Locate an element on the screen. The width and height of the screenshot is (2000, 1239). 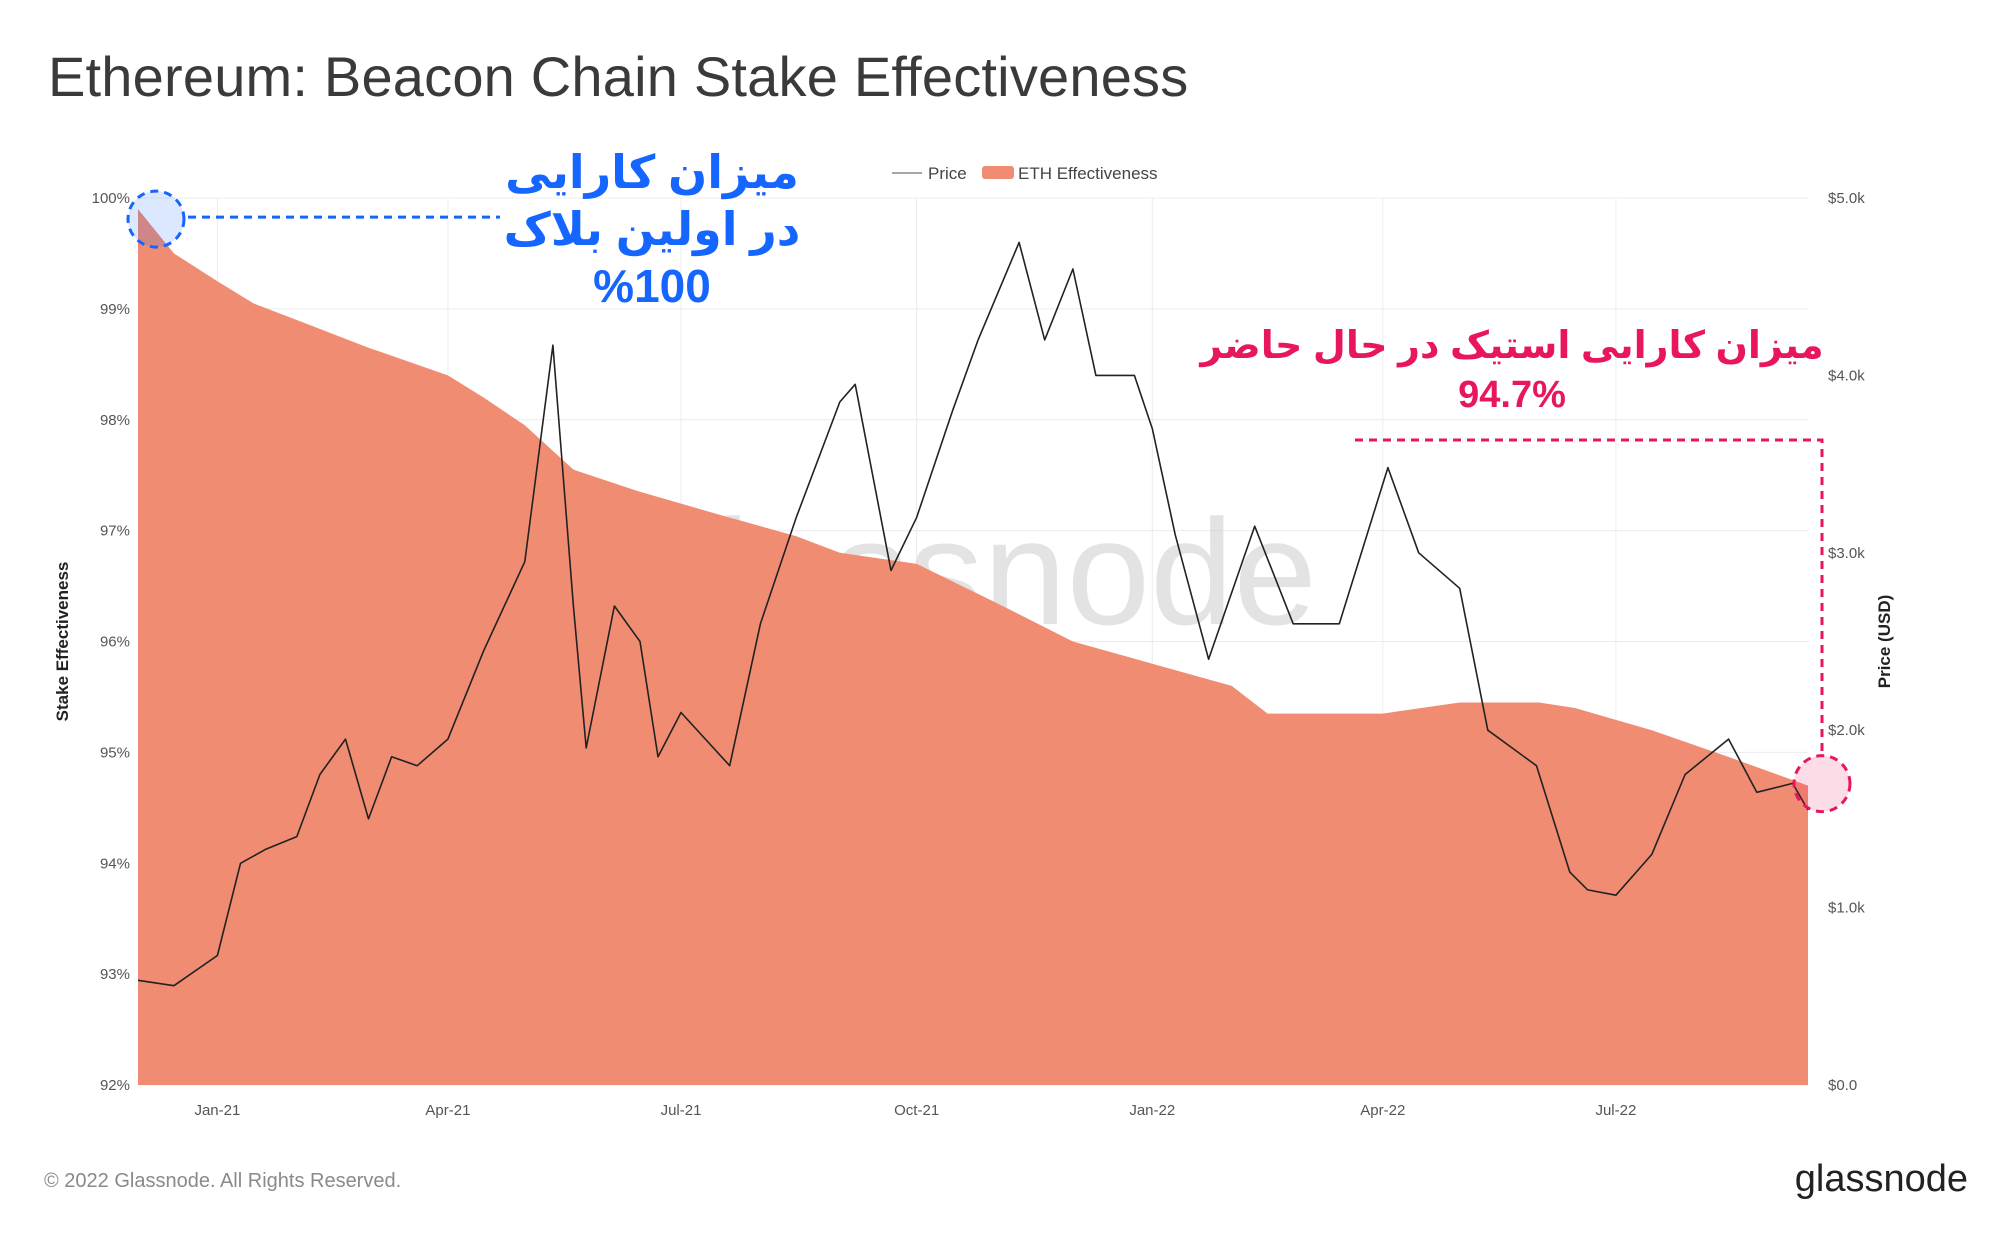
legend-price-label: Price is located at coordinates (947, 173).